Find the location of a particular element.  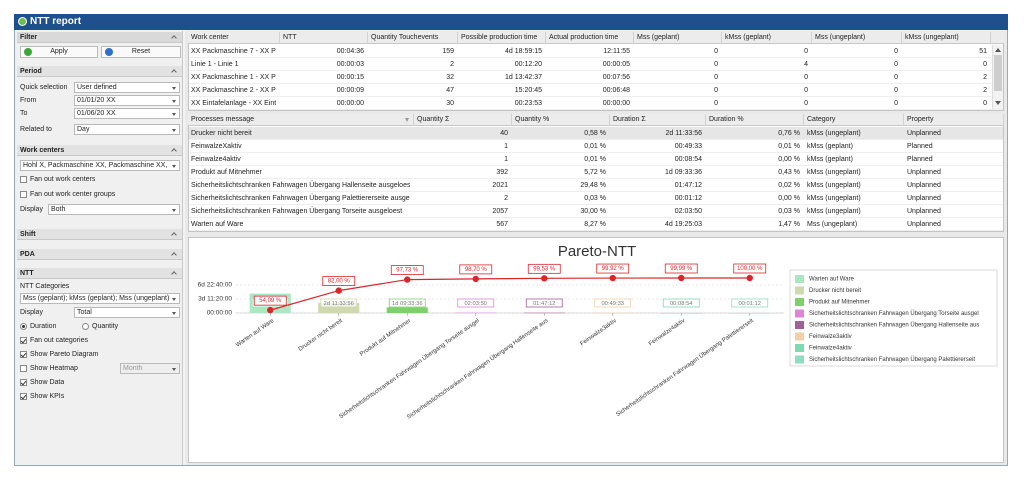

column-header: kMss (geplant) is located at coordinates (748, 37).